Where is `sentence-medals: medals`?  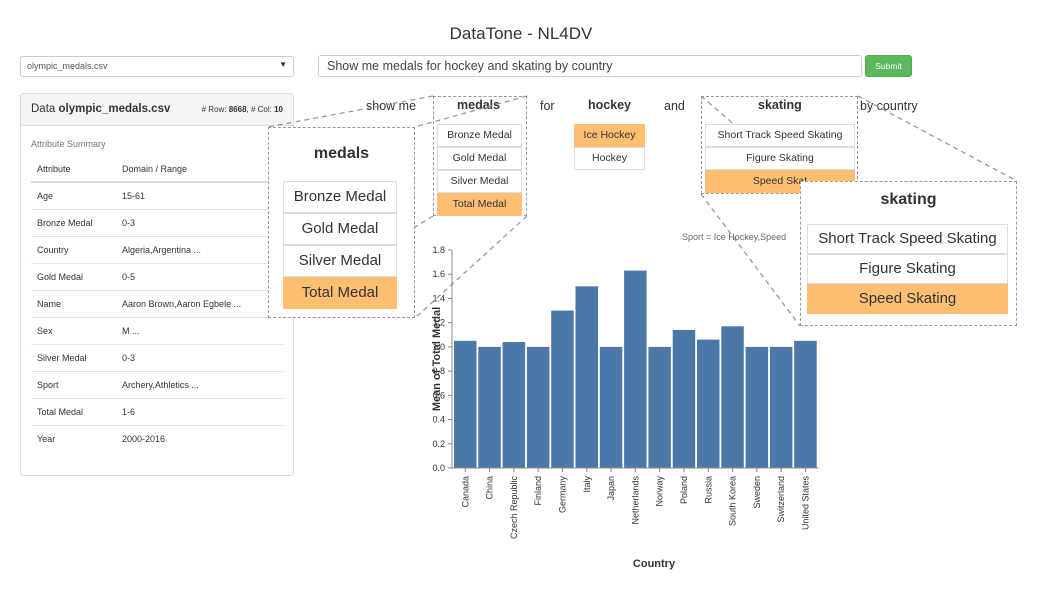 sentence-medals: medals is located at coordinates (479, 105).